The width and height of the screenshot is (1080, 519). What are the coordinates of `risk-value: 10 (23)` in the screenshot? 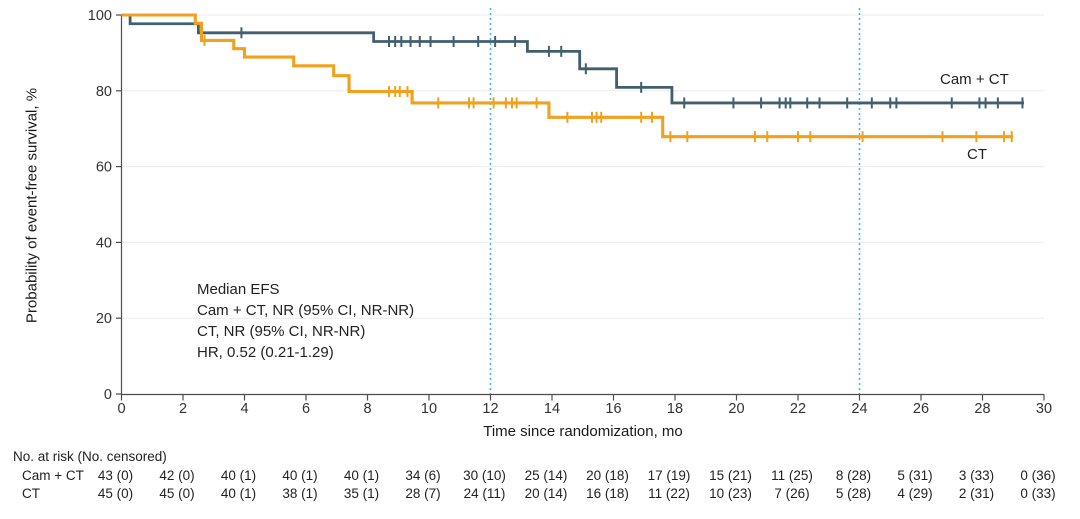 It's located at (730, 493).